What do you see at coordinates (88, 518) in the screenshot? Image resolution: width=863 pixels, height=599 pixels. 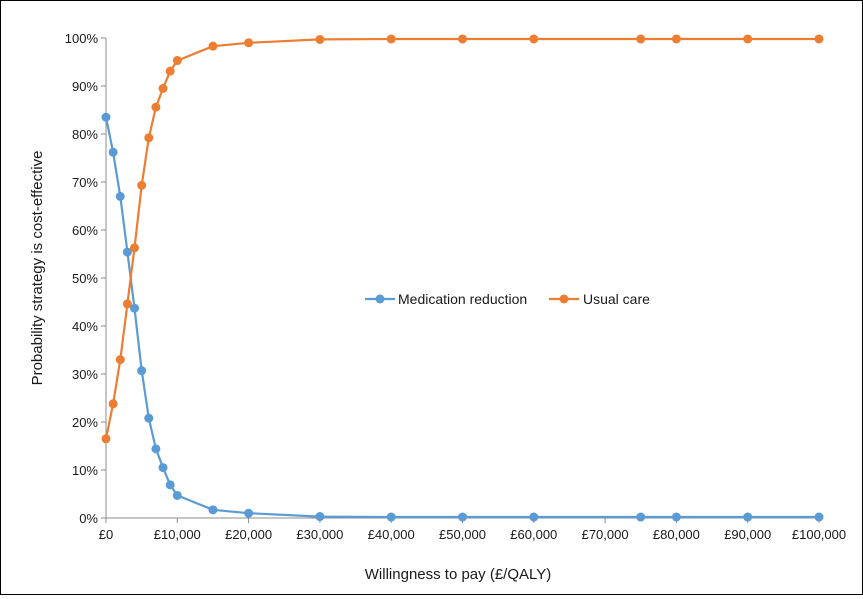 I see `y-tick-label: 0%` at bounding box center [88, 518].